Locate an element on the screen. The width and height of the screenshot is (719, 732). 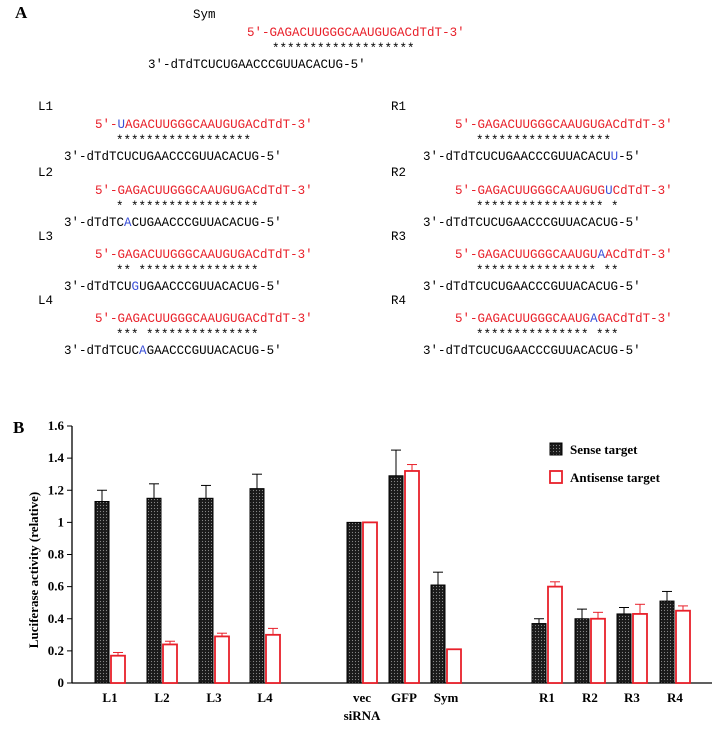
match-stars: *** *************** is located at coordinates (187, 335).